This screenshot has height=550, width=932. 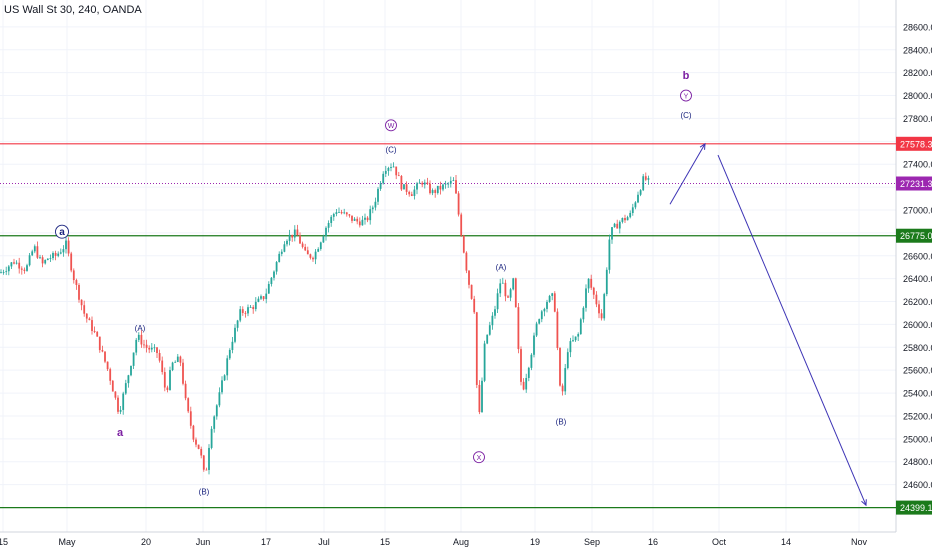 I want to click on price-tick-label: 28400.0, so click(x=917, y=50).